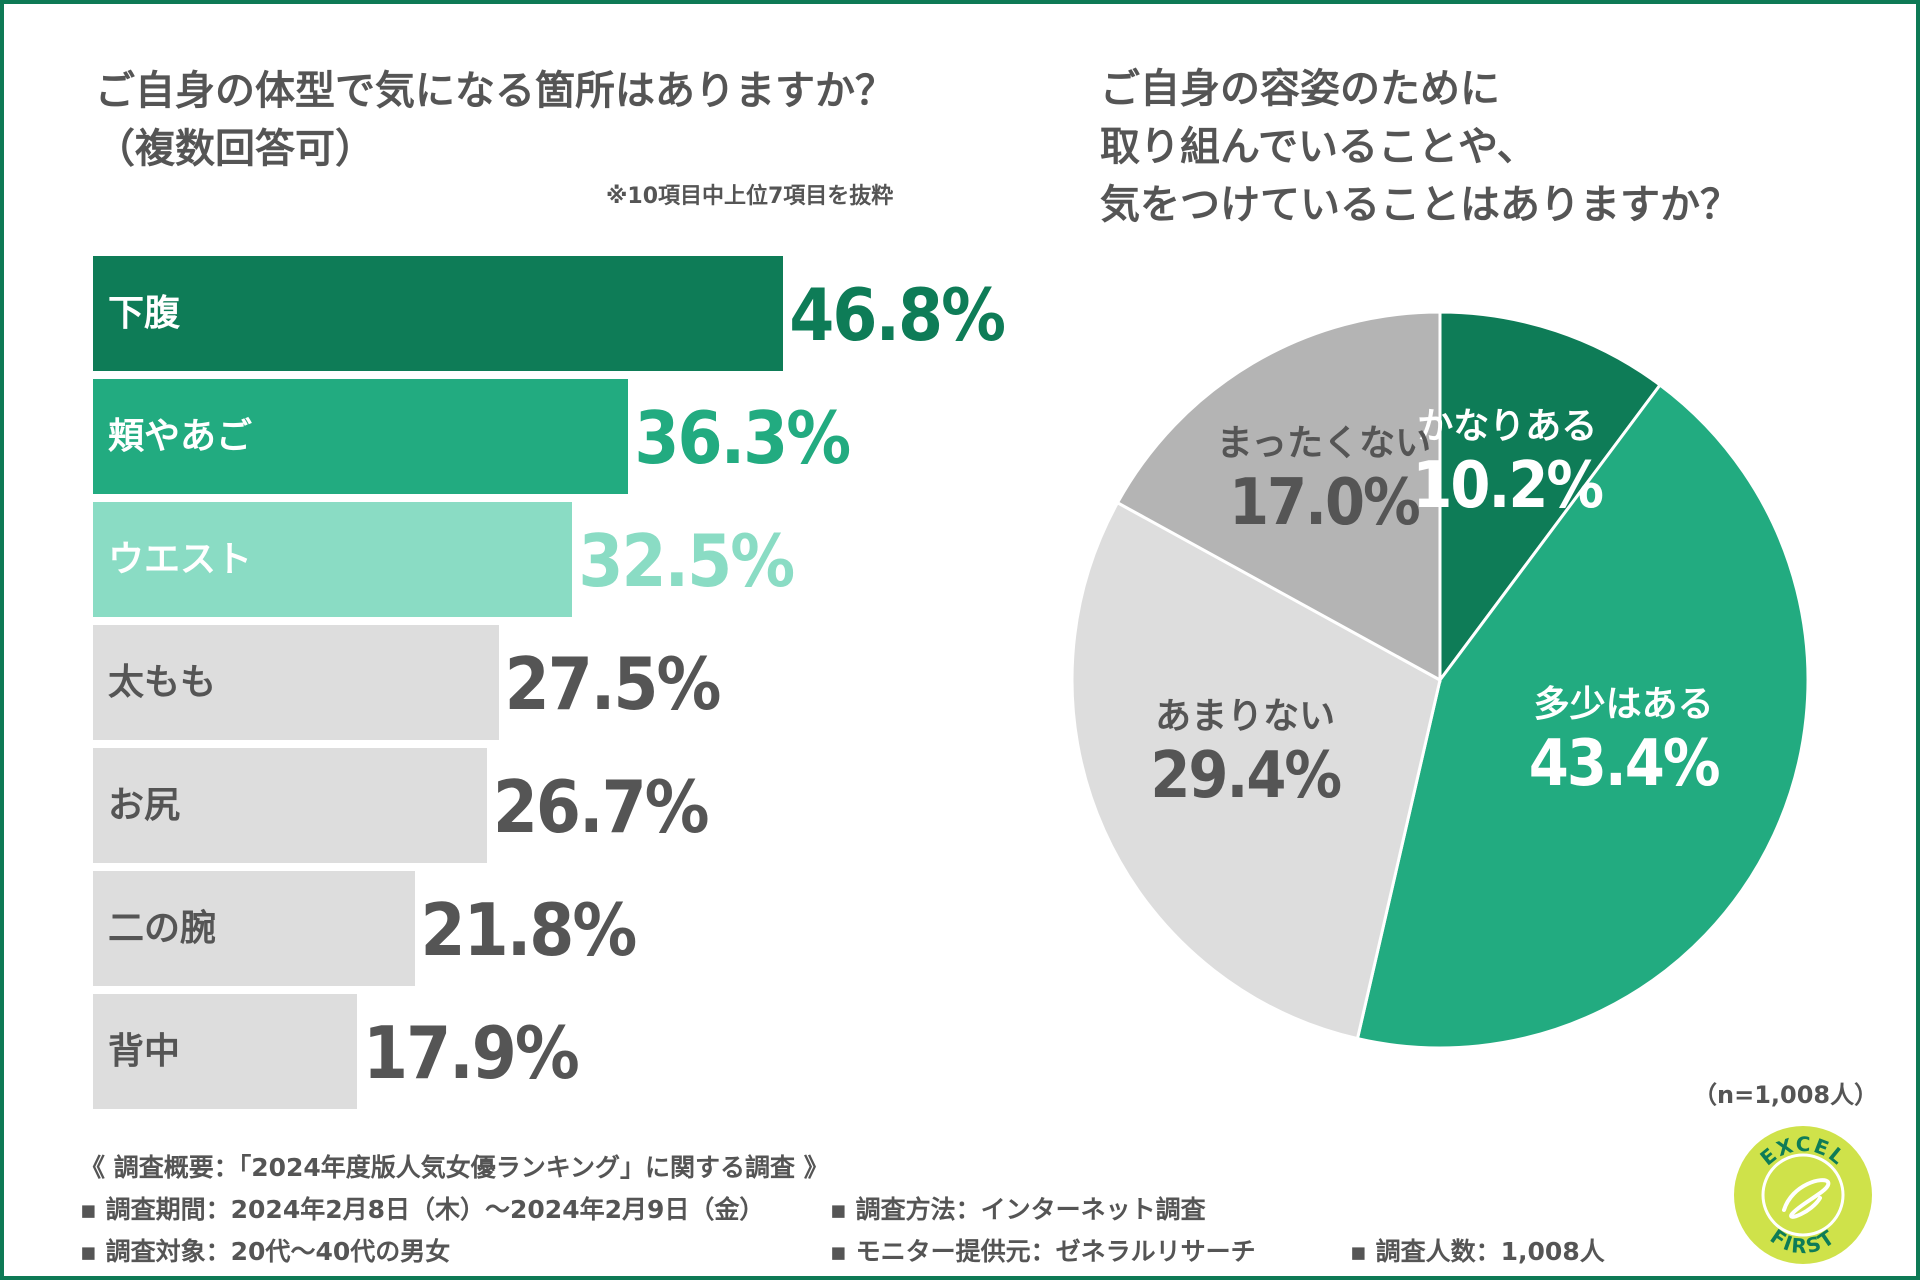 This screenshot has height=1280, width=1920. Describe the element at coordinates (1507, 427) in the screenshot. I see `pie-category-label: かなりある` at that location.